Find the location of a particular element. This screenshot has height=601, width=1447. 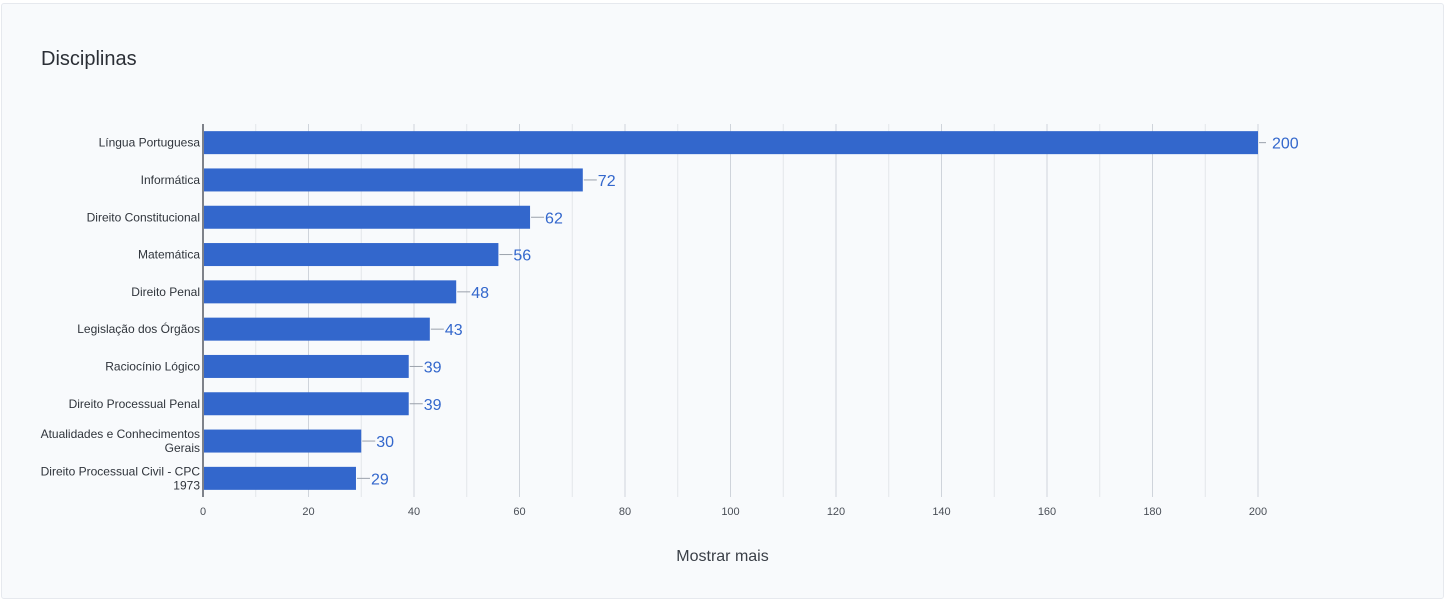

value-label: 62 is located at coordinates (554, 218).